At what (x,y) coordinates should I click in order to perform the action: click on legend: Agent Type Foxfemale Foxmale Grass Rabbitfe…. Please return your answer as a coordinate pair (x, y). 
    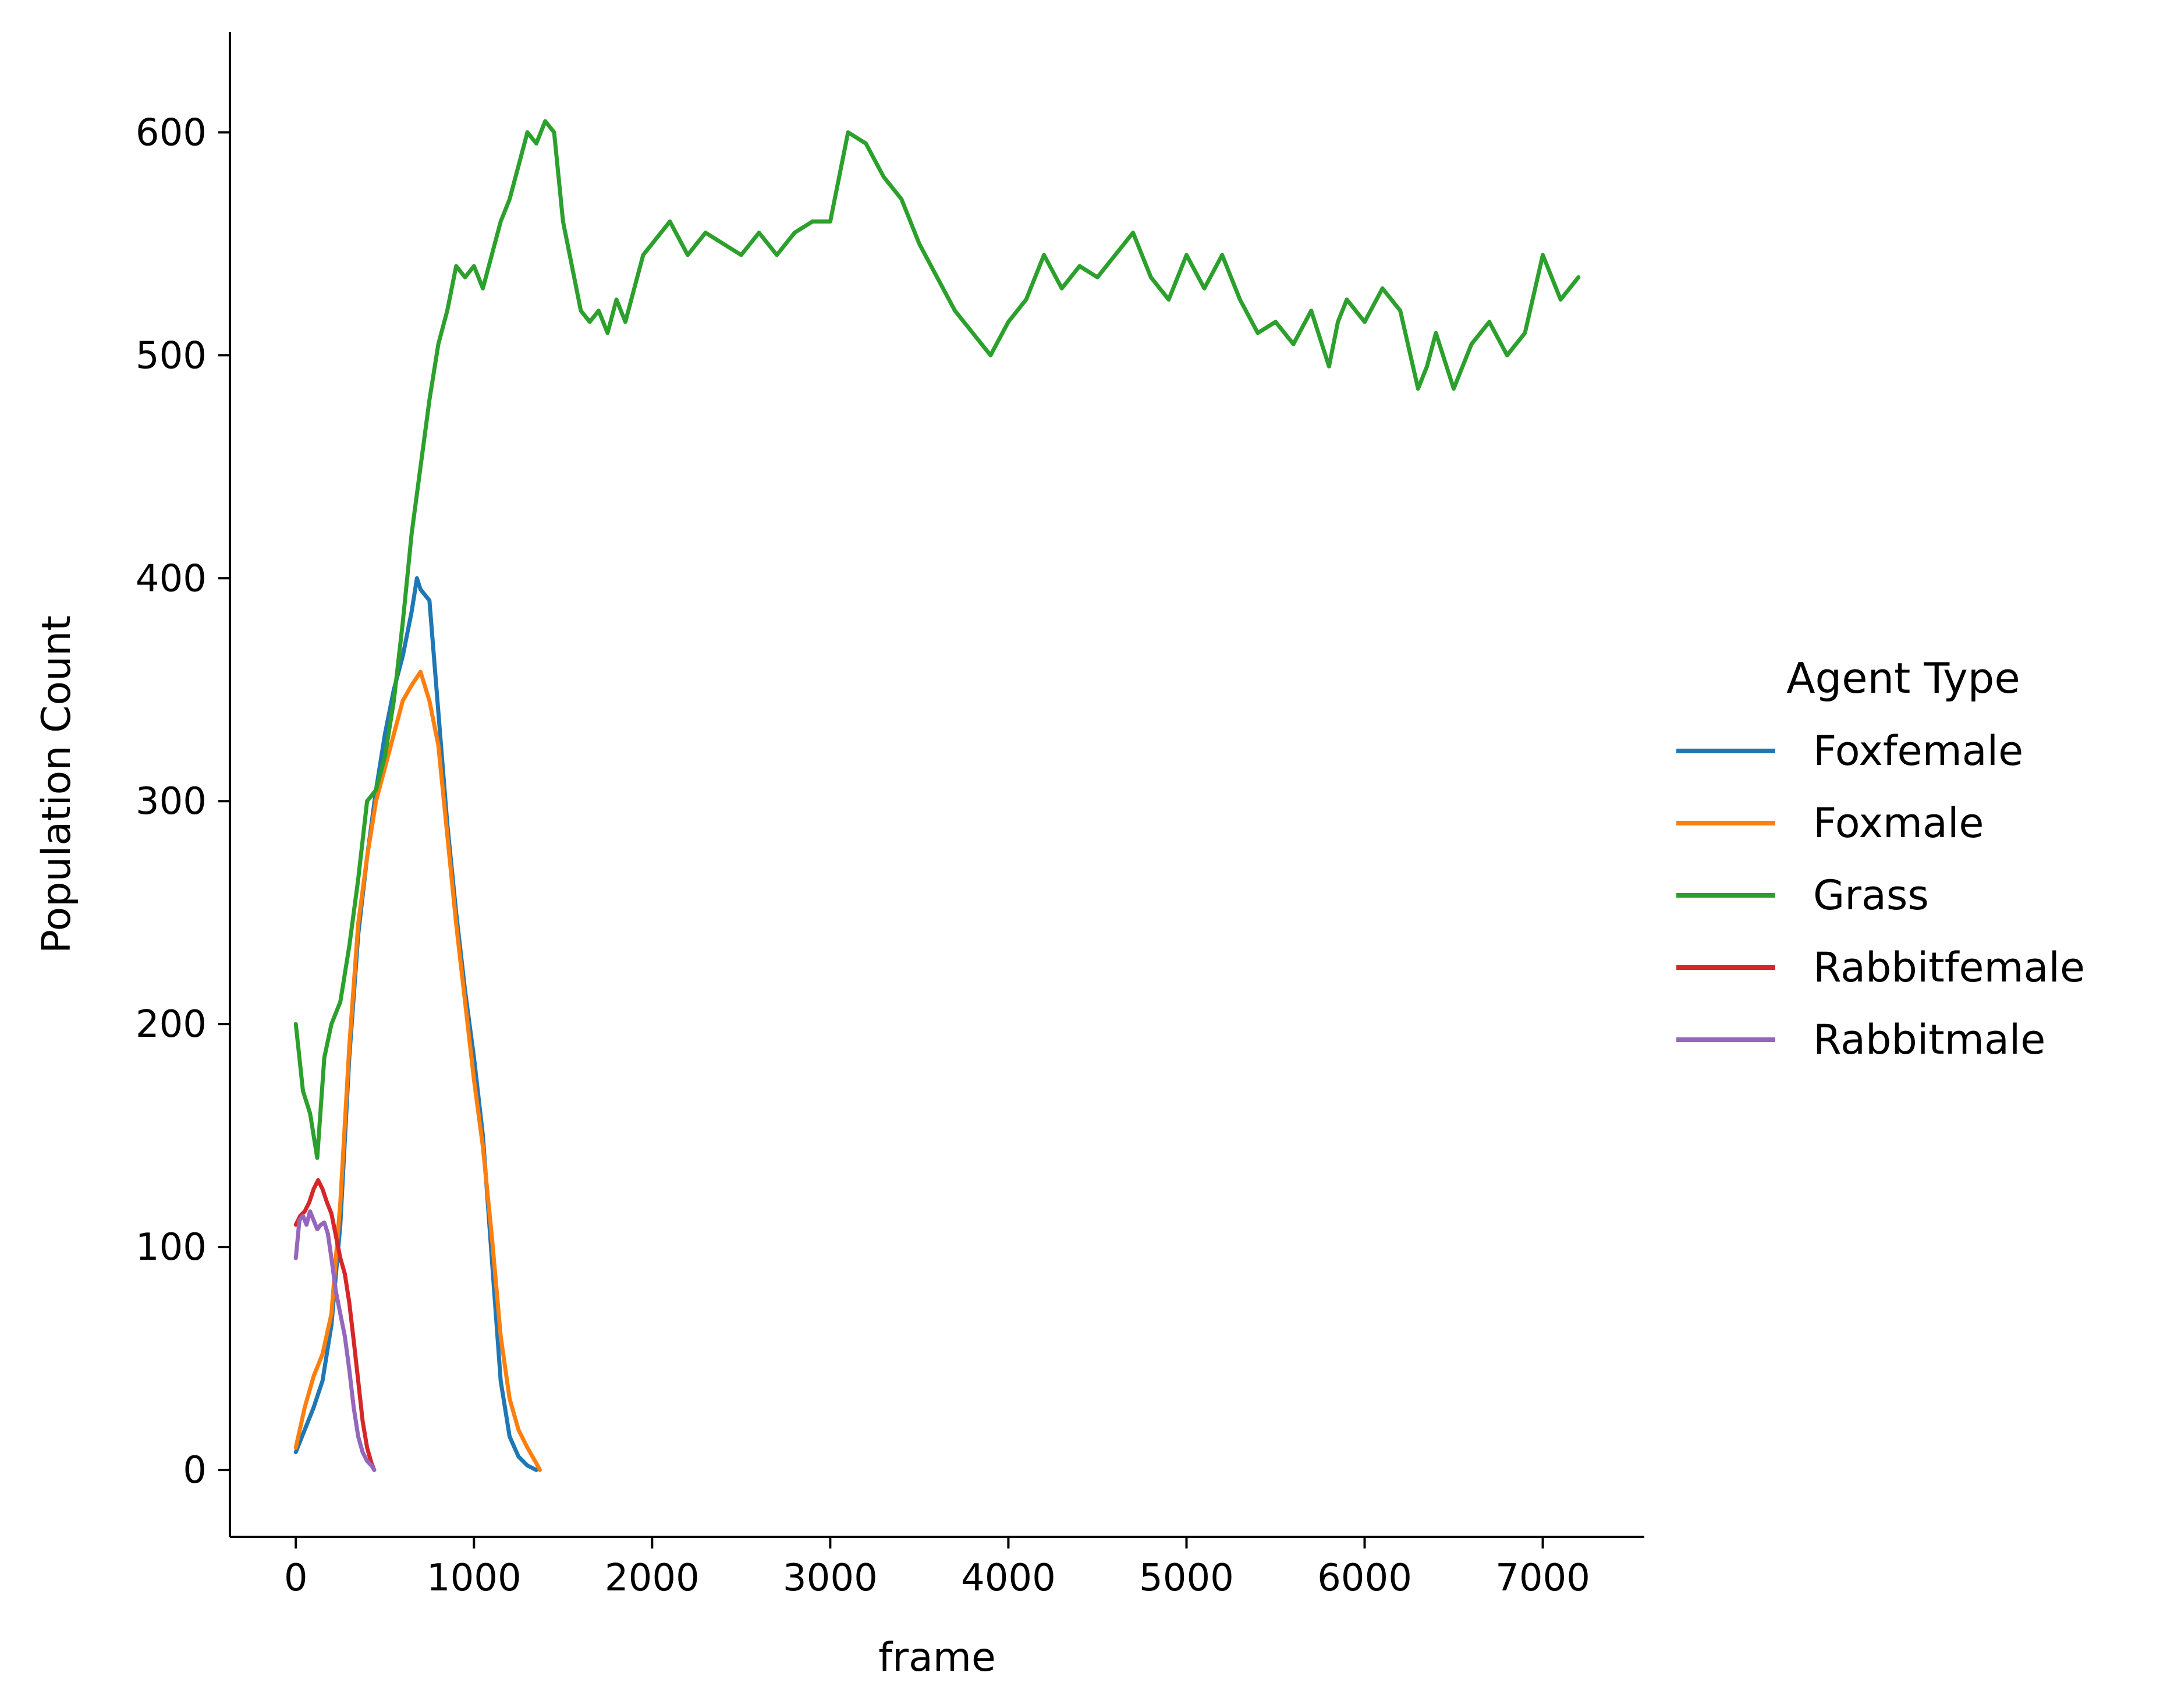
    Looking at the image, I should click on (1880, 859).